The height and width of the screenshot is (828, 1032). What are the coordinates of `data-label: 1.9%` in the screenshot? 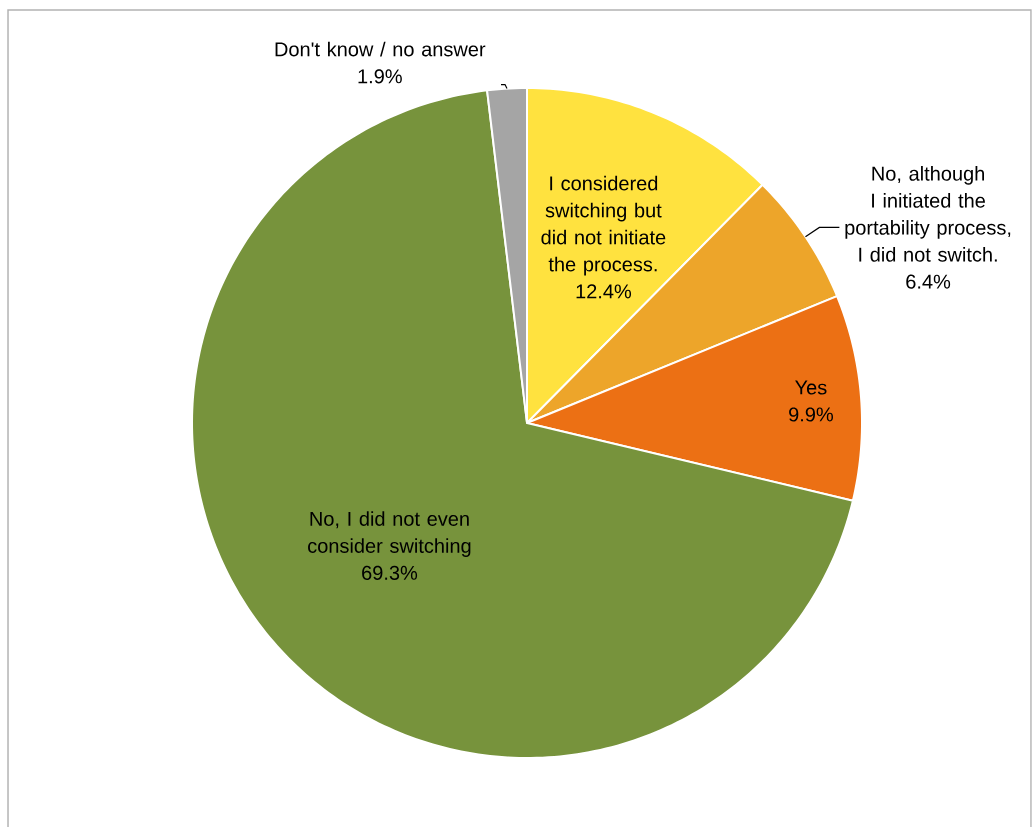 It's located at (380, 76).